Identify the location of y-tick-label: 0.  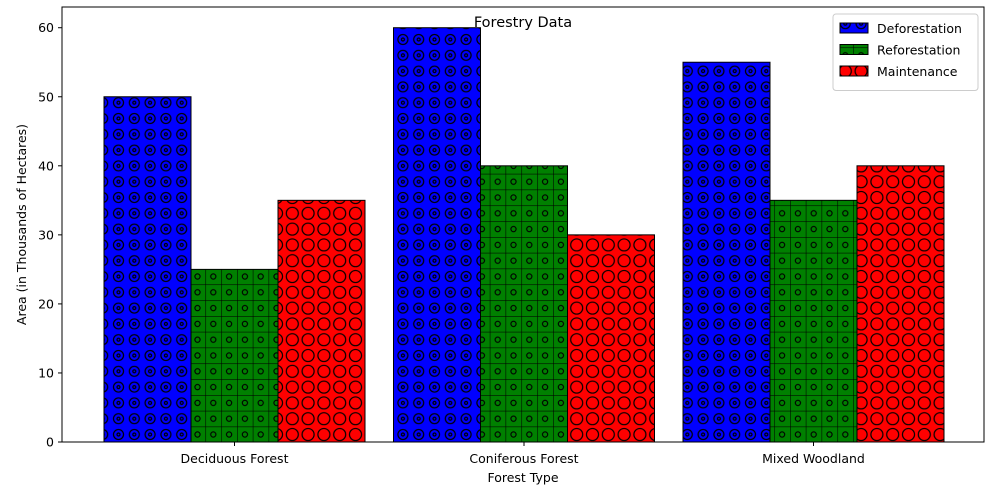
(50, 442).